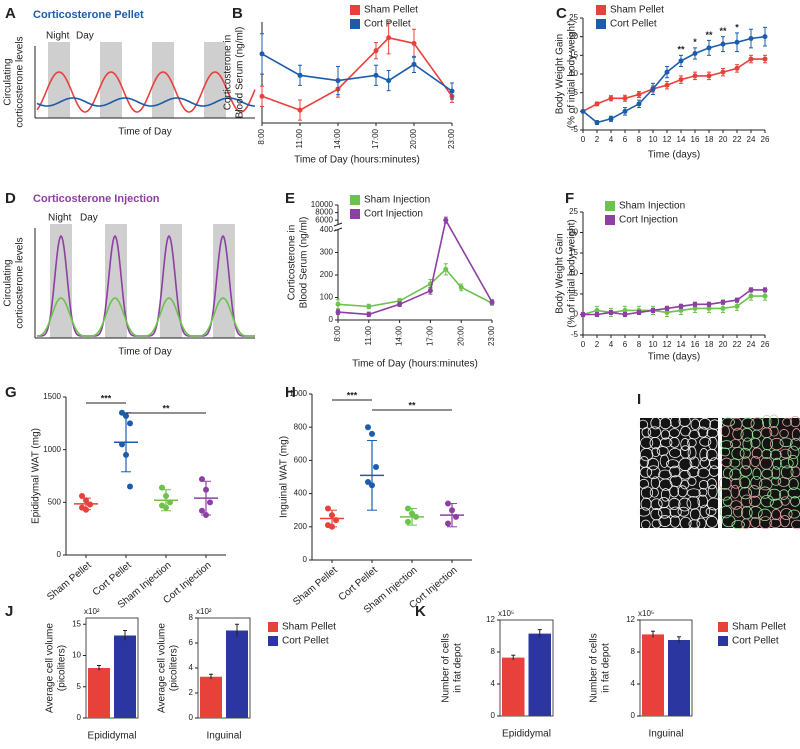 The height and width of the screenshot is (749, 800). Describe the element at coordinates (96, 199) in the screenshot. I see `chart-title: Corticosterone Injection` at that location.